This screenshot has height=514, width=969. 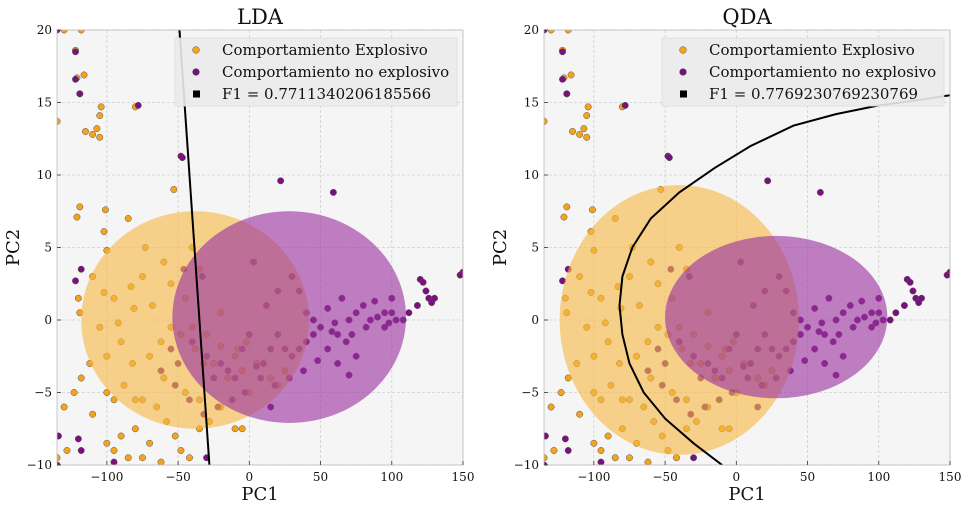 I want to click on y-tick-label: −10, so click(x=39, y=465).